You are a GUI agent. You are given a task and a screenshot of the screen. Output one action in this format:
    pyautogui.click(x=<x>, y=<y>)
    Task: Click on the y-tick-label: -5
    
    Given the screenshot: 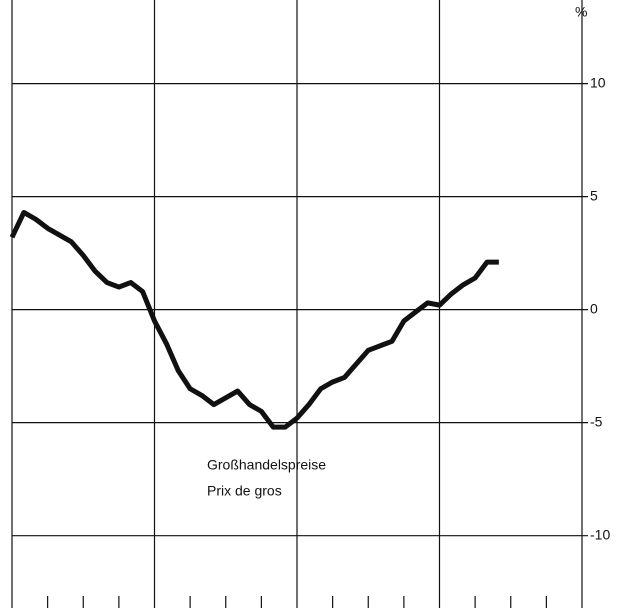 What is the action you would take?
    pyautogui.click(x=596, y=421)
    